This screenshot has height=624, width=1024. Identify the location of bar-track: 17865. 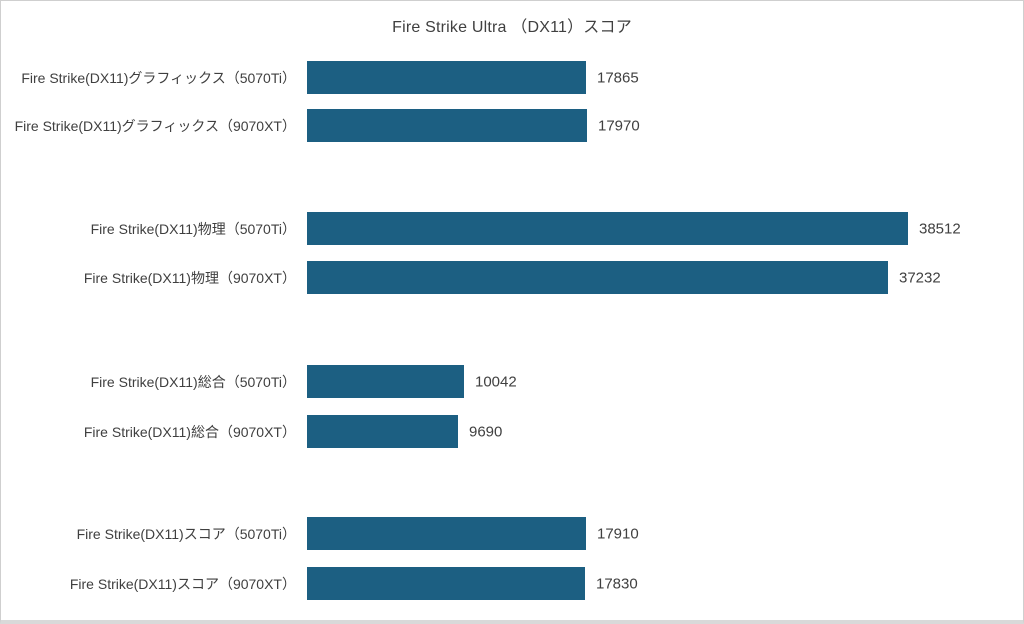
(665, 77).